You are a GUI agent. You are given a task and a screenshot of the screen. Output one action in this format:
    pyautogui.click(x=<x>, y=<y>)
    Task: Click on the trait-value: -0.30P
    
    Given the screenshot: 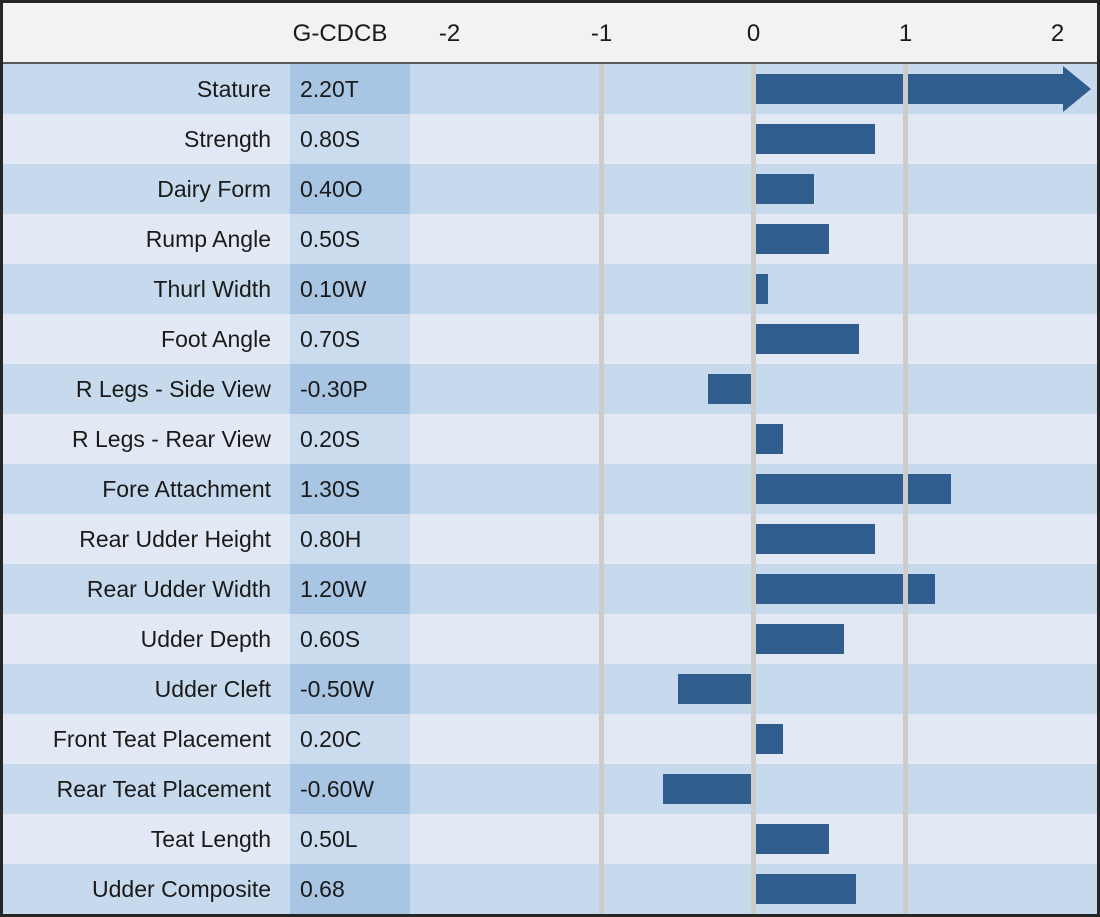 What is the action you would take?
    pyautogui.click(x=350, y=389)
    